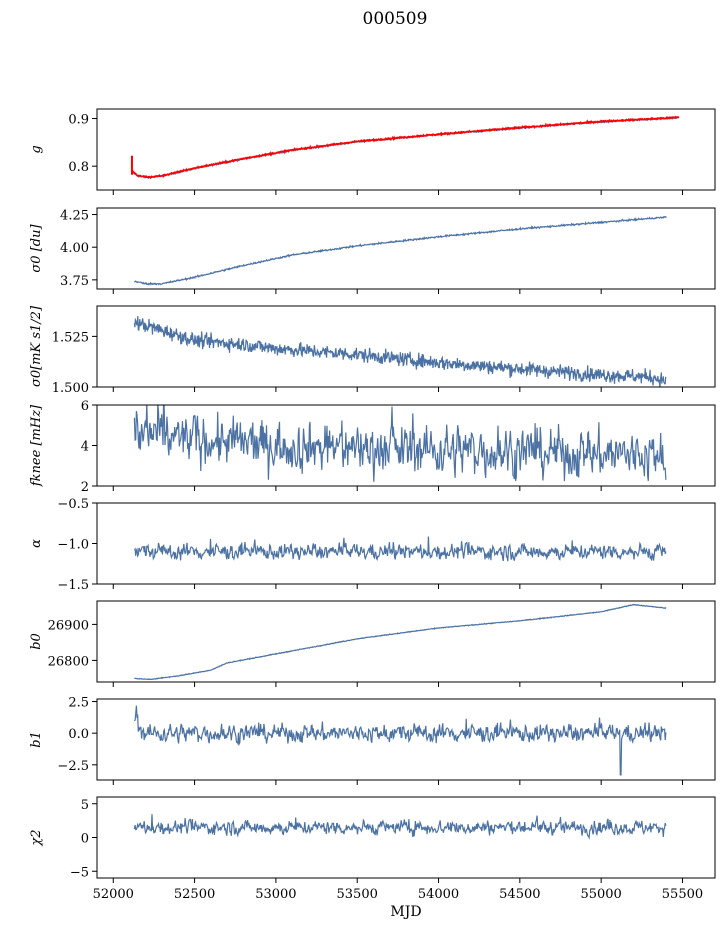 This screenshot has width=725, height=936. I want to click on panel-alpha: −1.5 −1.0 −0.5 α, so click(372, 545).